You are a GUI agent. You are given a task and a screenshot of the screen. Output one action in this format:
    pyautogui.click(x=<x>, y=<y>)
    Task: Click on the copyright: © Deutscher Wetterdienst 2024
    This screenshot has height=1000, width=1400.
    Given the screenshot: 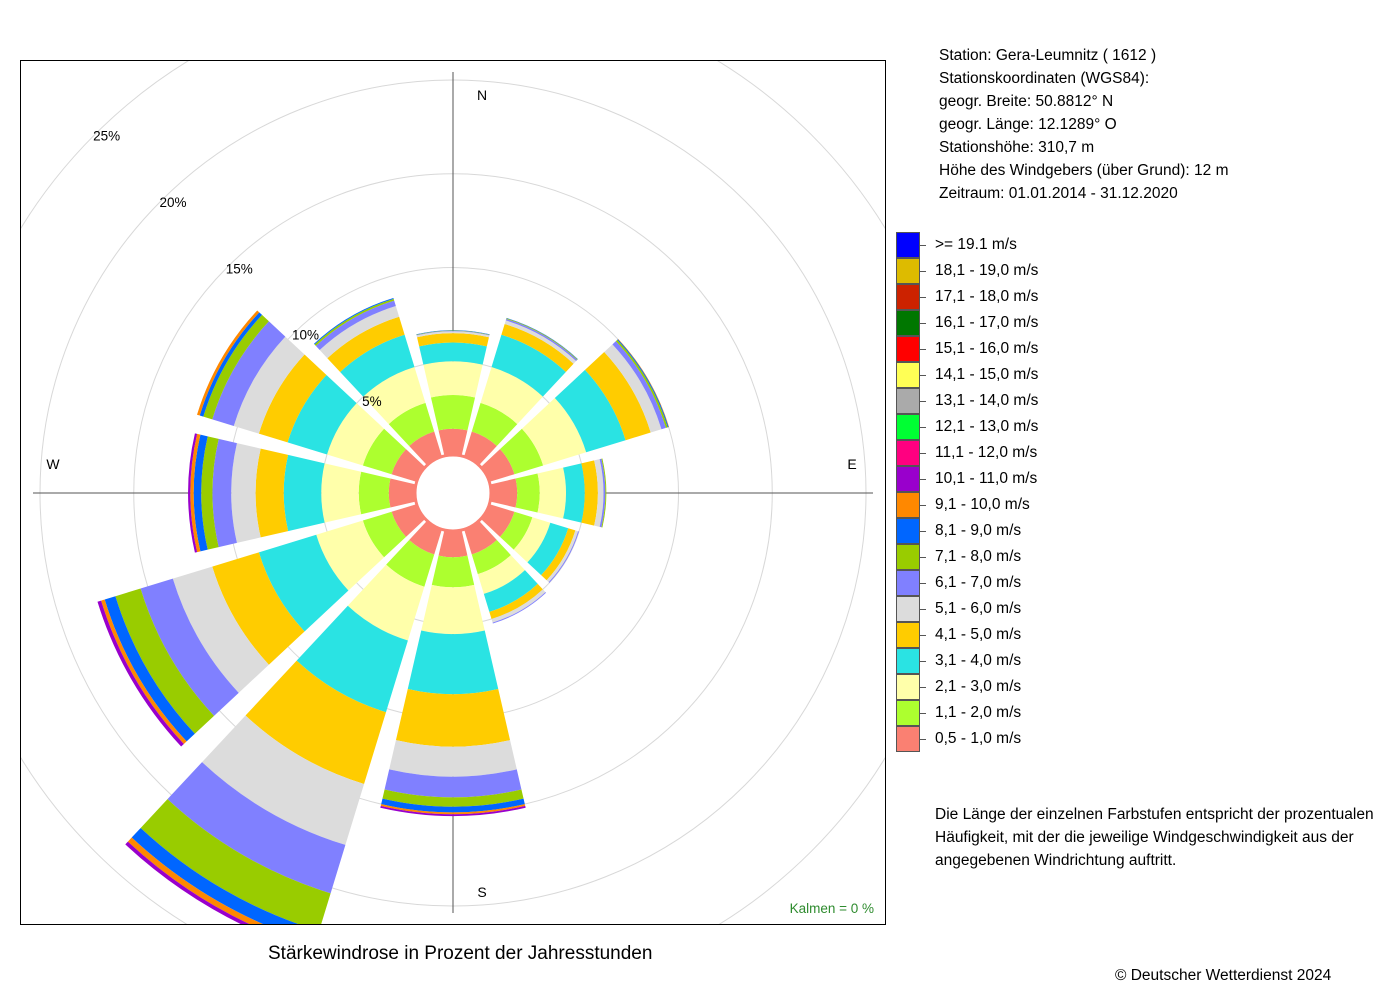 What is the action you would take?
    pyautogui.click(x=1223, y=975)
    